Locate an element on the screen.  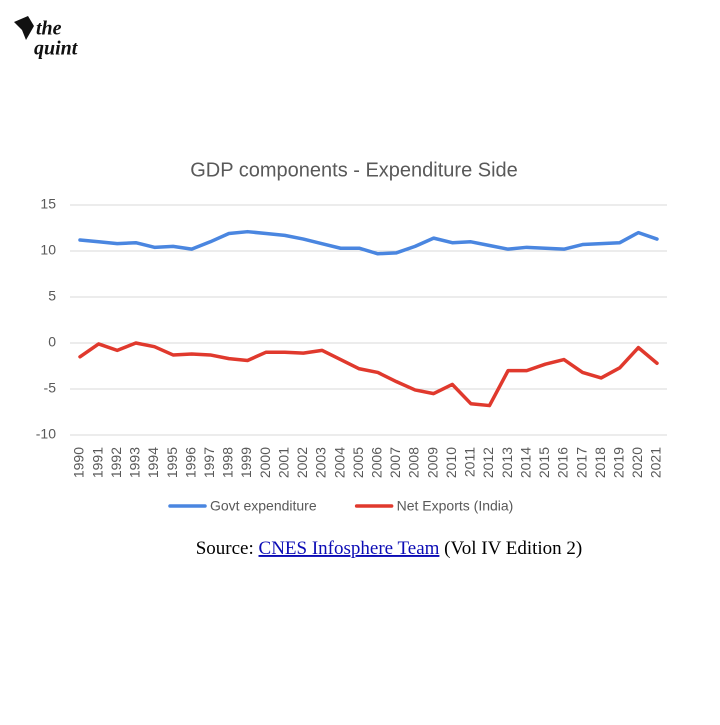
x-tick-label: 1999 is located at coordinates (246, 462).